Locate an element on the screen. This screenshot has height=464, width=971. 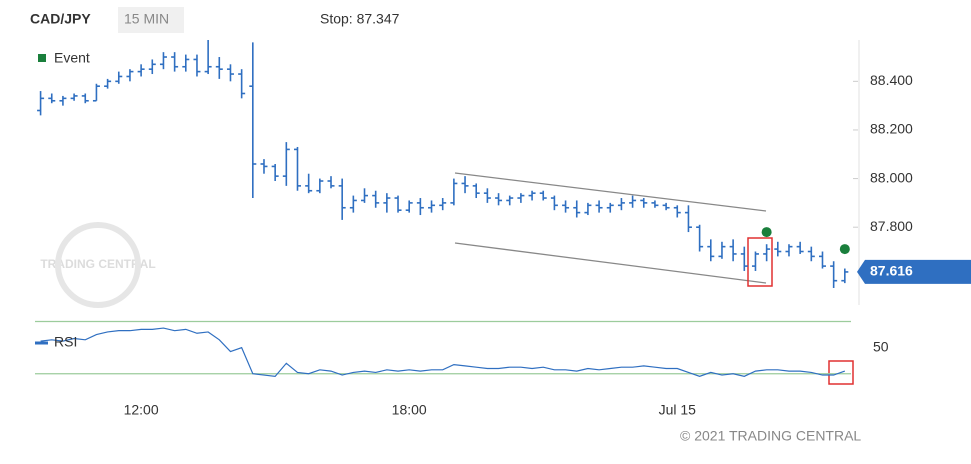
watermark: TRADING CENTRAL is located at coordinates (97, 264).